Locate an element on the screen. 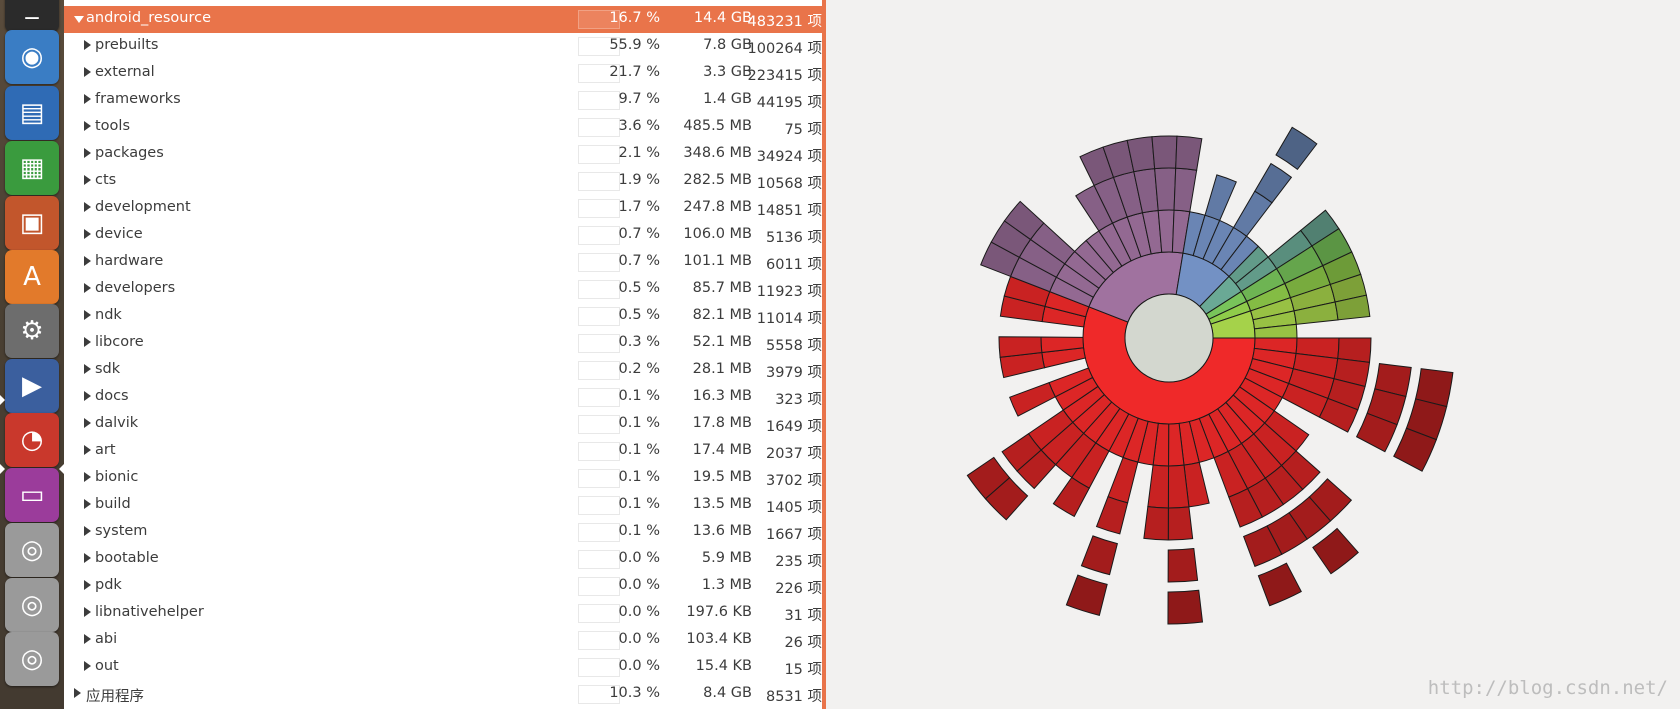 This screenshot has width=1680, height=709. drive-icon-2: ◎ is located at coordinates (32, 605).